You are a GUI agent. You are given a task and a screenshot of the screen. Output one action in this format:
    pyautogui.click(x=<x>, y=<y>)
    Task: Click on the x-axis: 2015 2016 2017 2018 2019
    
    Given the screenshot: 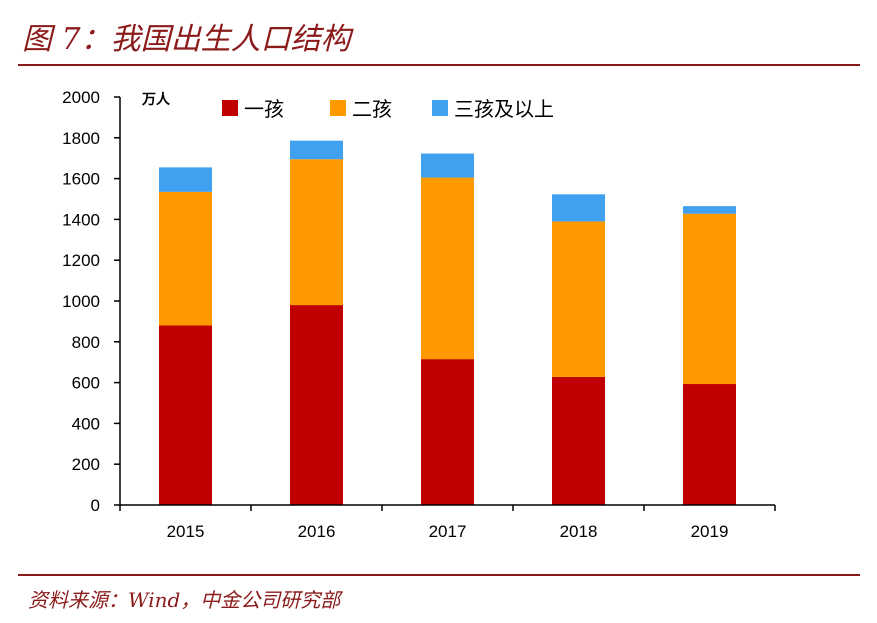 What is the action you would take?
    pyautogui.click(x=447, y=522)
    